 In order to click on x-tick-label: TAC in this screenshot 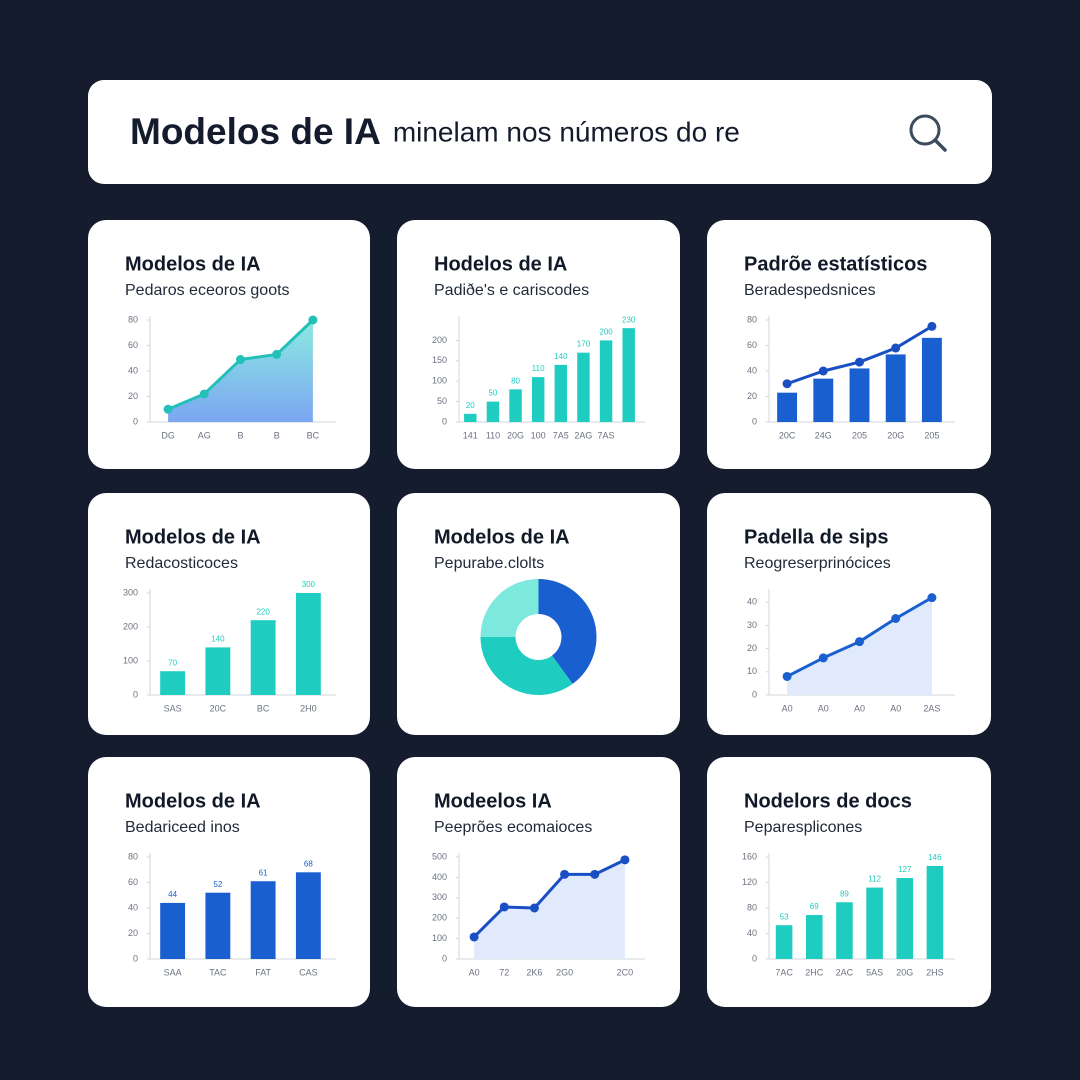, I will do `click(218, 972)`.